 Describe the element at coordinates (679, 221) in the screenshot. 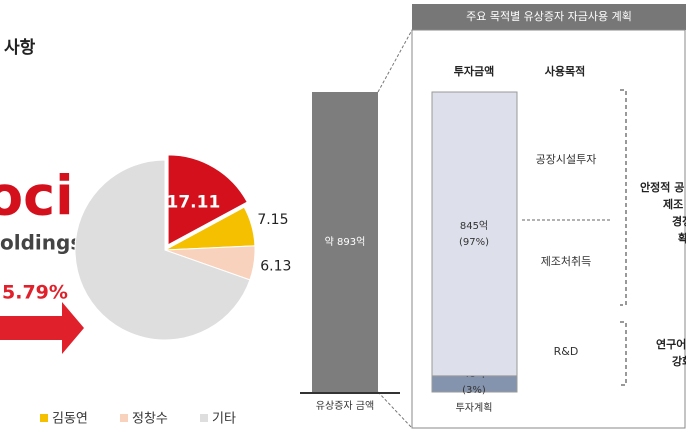

I see `note: 경정` at that location.